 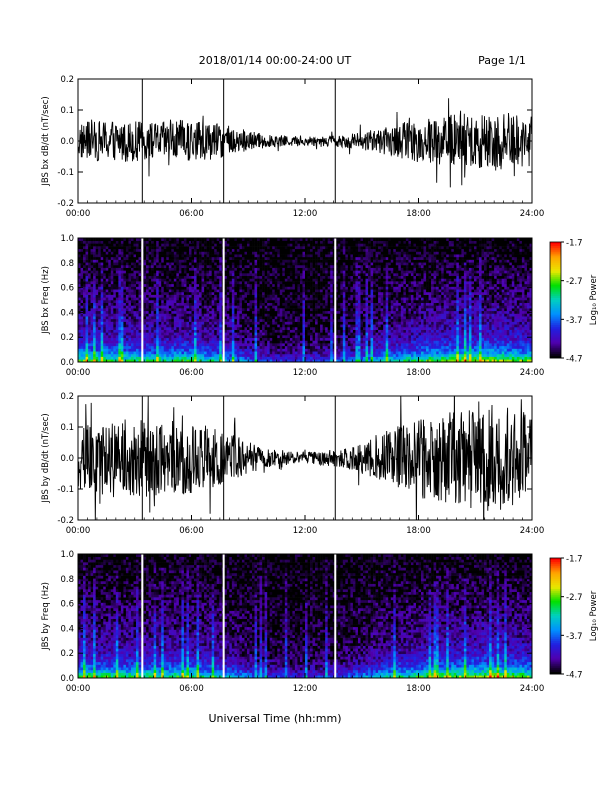 I want to click on y-tick-label: 0.2, so click(x=67, y=80).